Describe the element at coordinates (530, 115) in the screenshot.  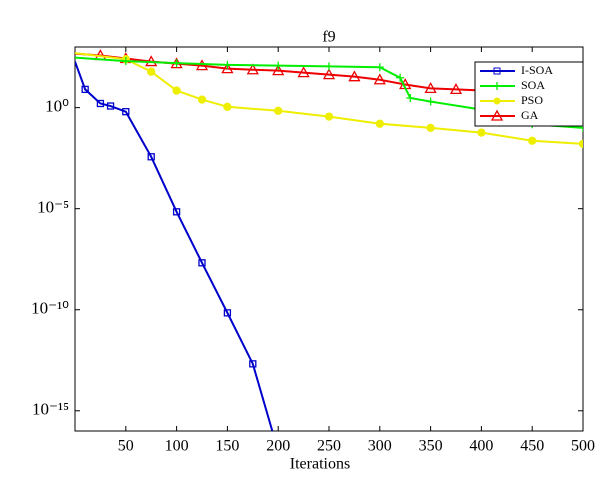
I see `legend-label: GA` at that location.